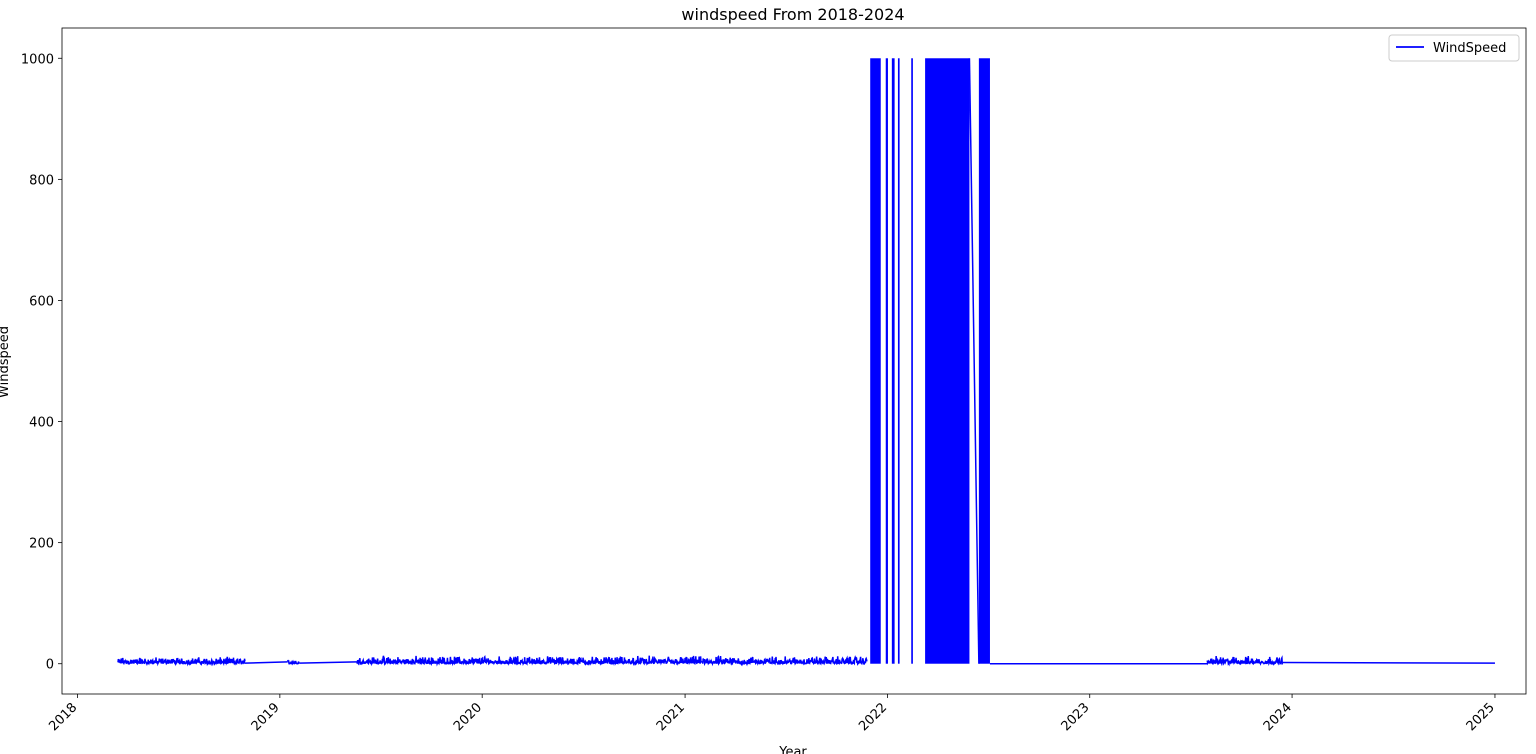 This screenshot has width=1536, height=754. What do you see at coordinates (1469, 48) in the screenshot?
I see `legend-label-windspeed: WindSpeed` at bounding box center [1469, 48].